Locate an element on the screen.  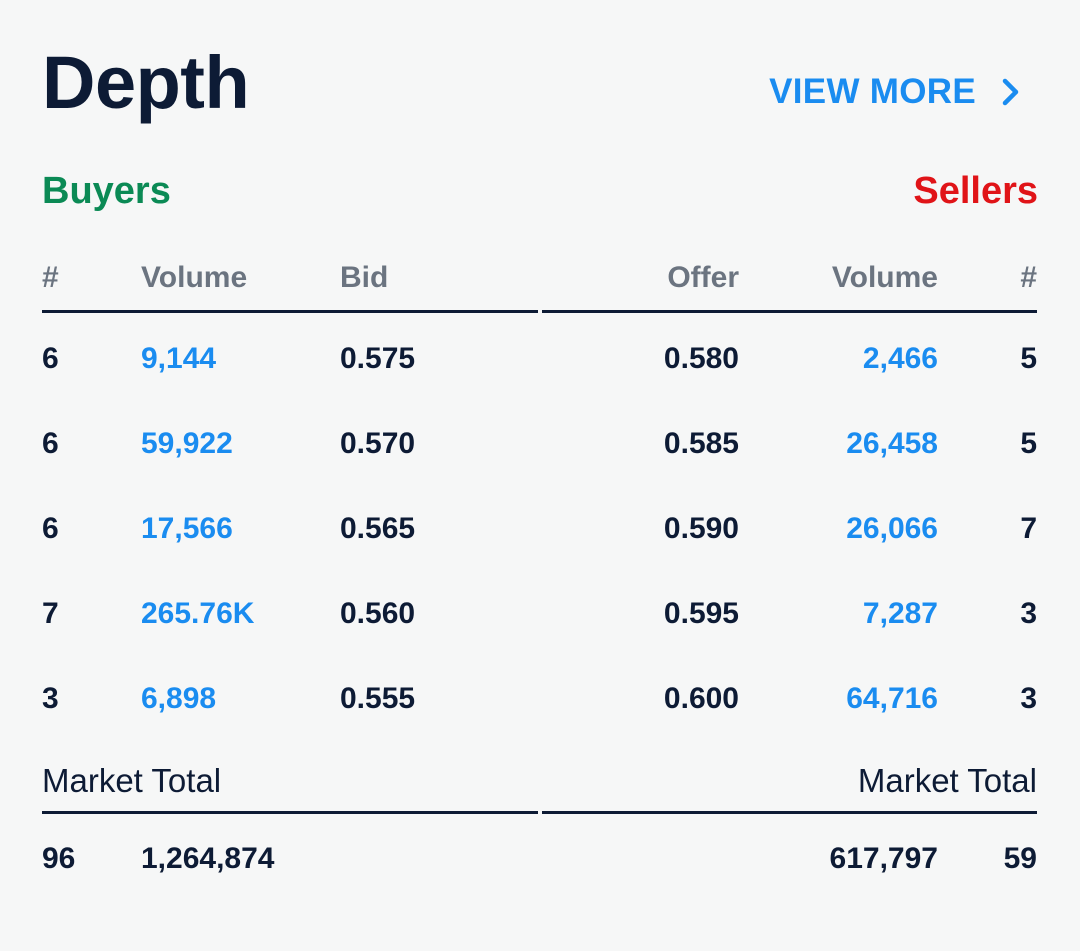
header-buy-volume: Volume is located at coordinates (194, 277).